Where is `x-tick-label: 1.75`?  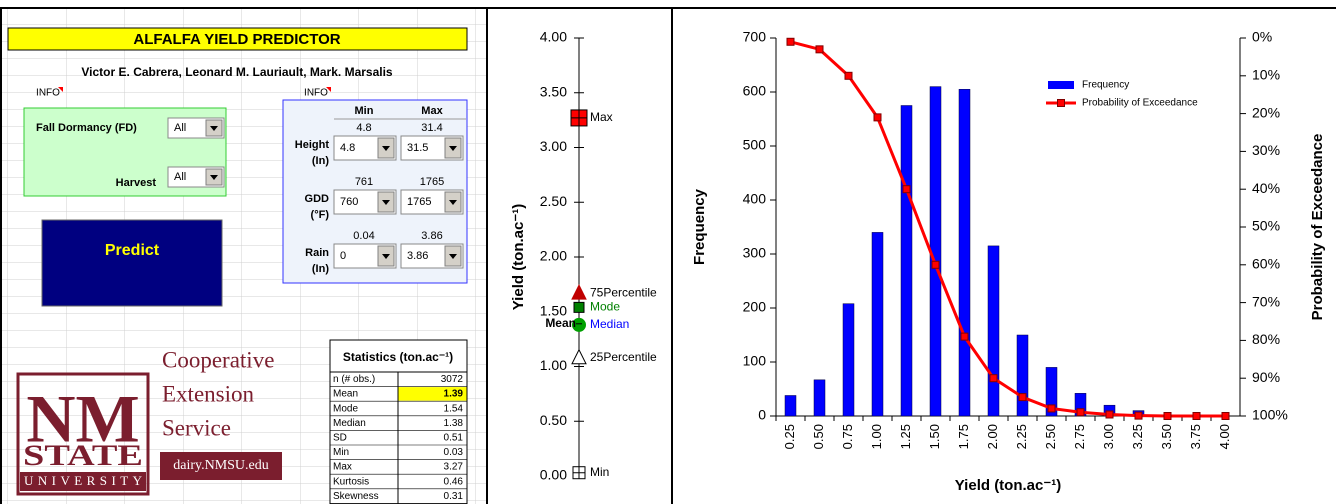
x-tick-label: 1.75 is located at coordinates (963, 436).